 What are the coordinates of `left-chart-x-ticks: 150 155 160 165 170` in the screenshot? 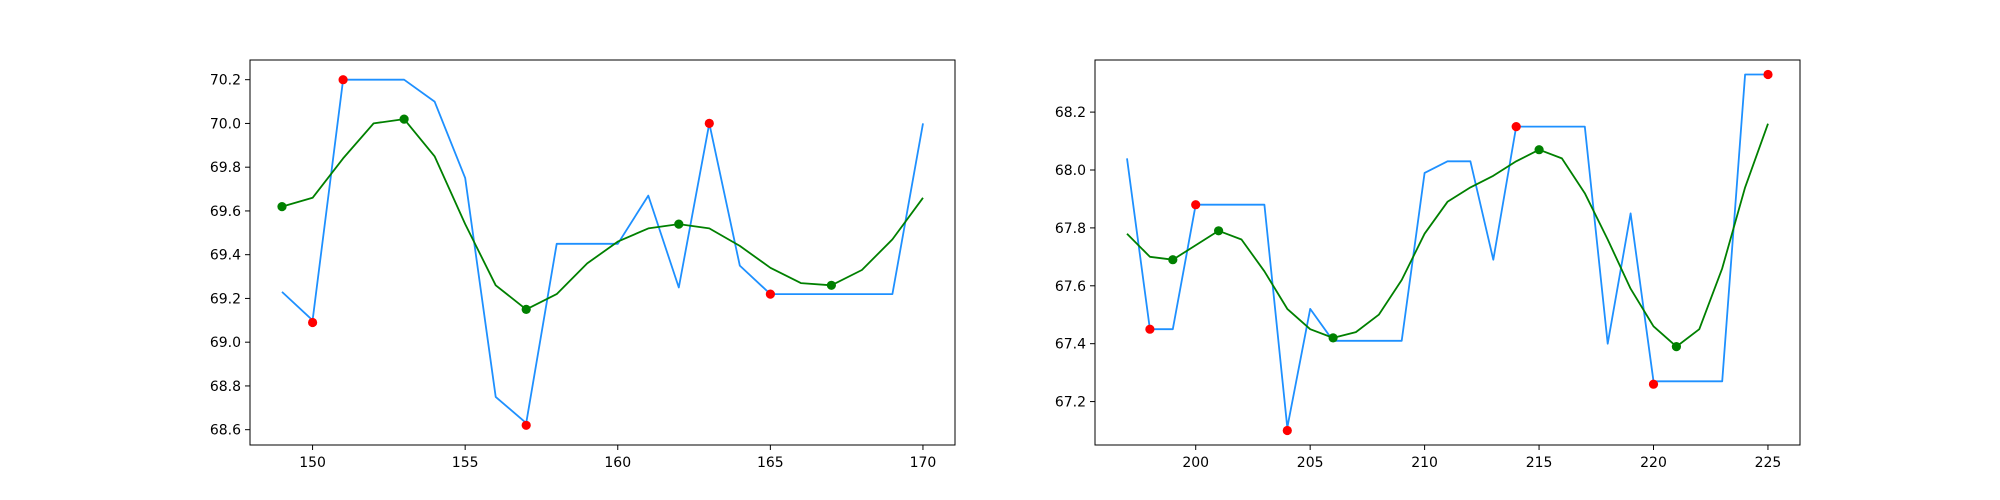 It's located at (617, 458).